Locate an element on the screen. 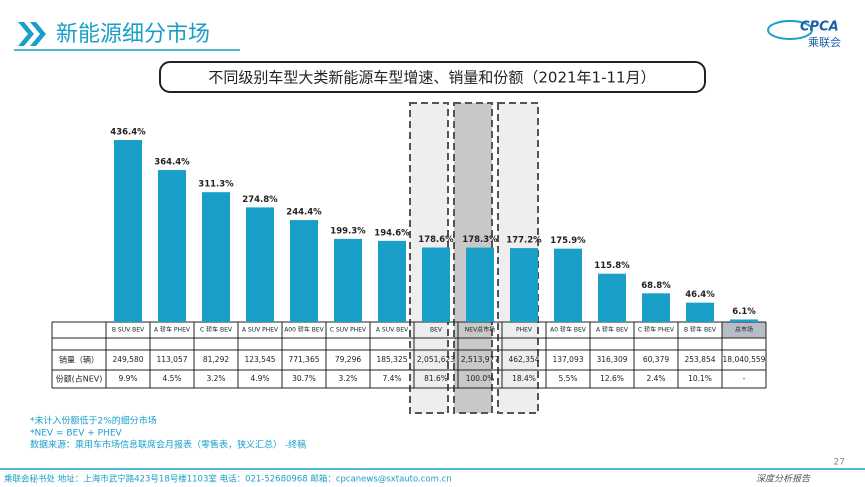 The height and width of the screenshot is (487, 865). value-label: 68.8% is located at coordinates (656, 286).